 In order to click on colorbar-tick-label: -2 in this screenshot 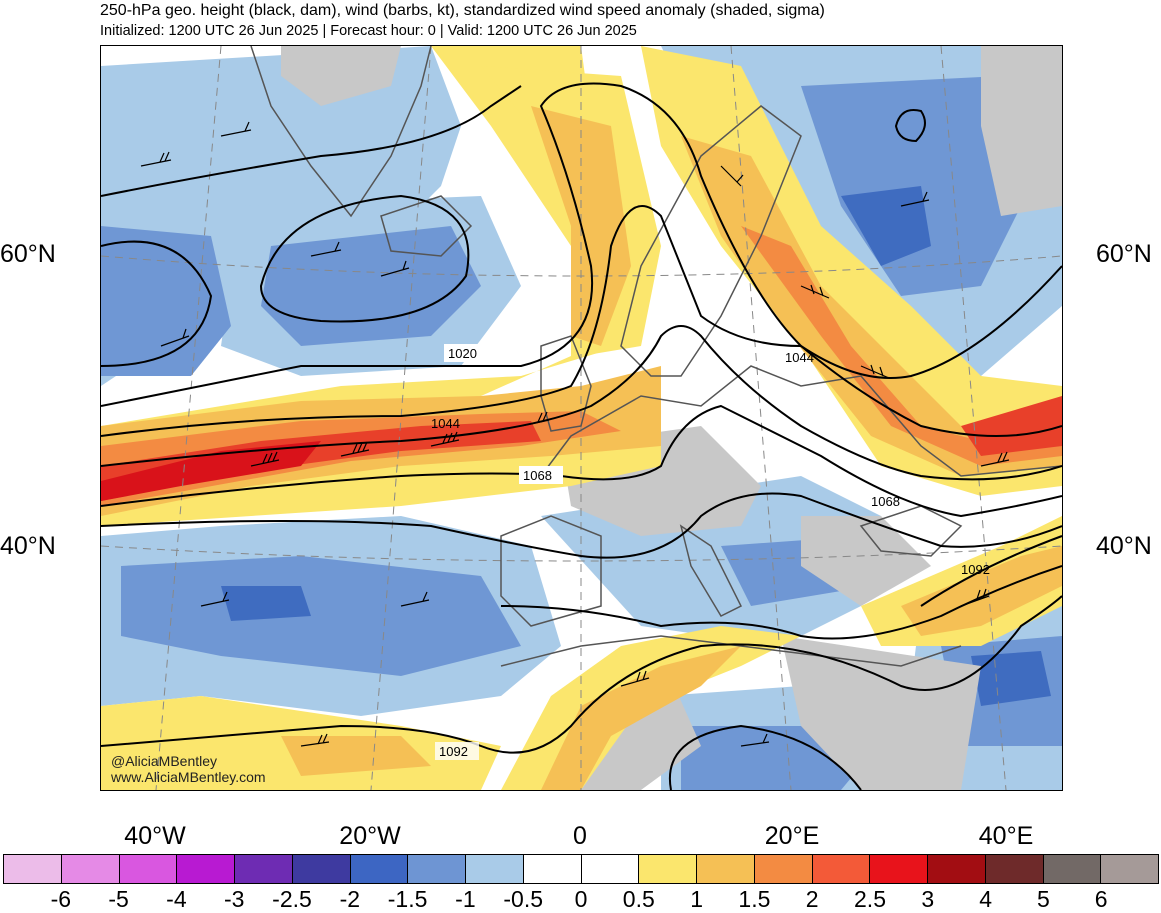, I will do `click(350, 899)`.